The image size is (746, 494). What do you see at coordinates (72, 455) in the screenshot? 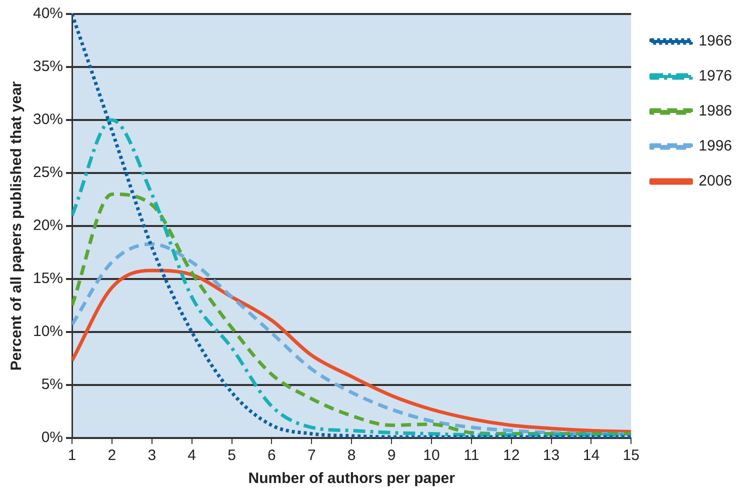
I see `x-tick-label: 1` at bounding box center [72, 455].